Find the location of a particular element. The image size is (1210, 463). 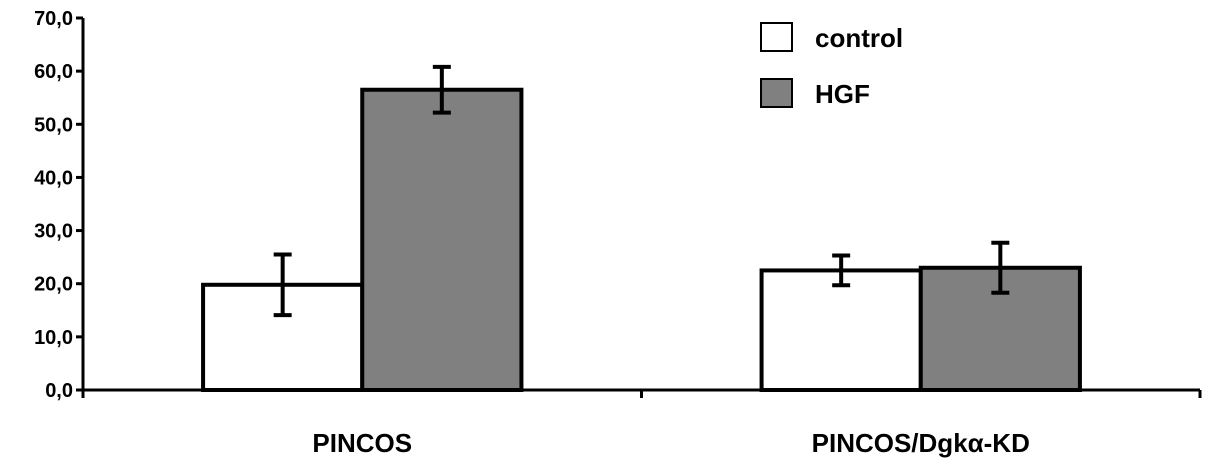

x-category-label: PINCOS/Dgkα-KD is located at coordinates (921, 443).